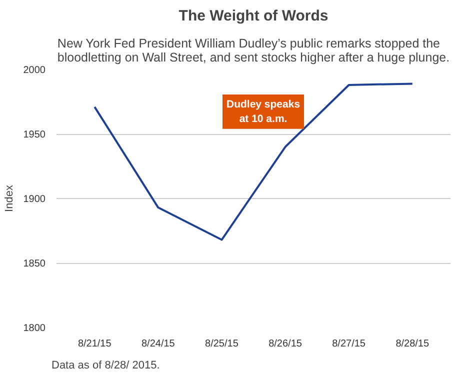 This screenshot has width=470, height=376. Describe the element at coordinates (34, 135) in the screenshot. I see `y-tick-label: 1950` at that location.